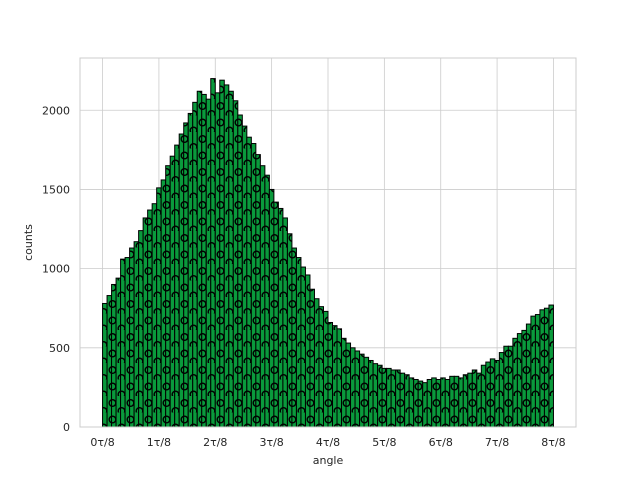  Describe the element at coordinates (56, 269) in the screenshot. I see `y-tick-label: 1000` at that location.